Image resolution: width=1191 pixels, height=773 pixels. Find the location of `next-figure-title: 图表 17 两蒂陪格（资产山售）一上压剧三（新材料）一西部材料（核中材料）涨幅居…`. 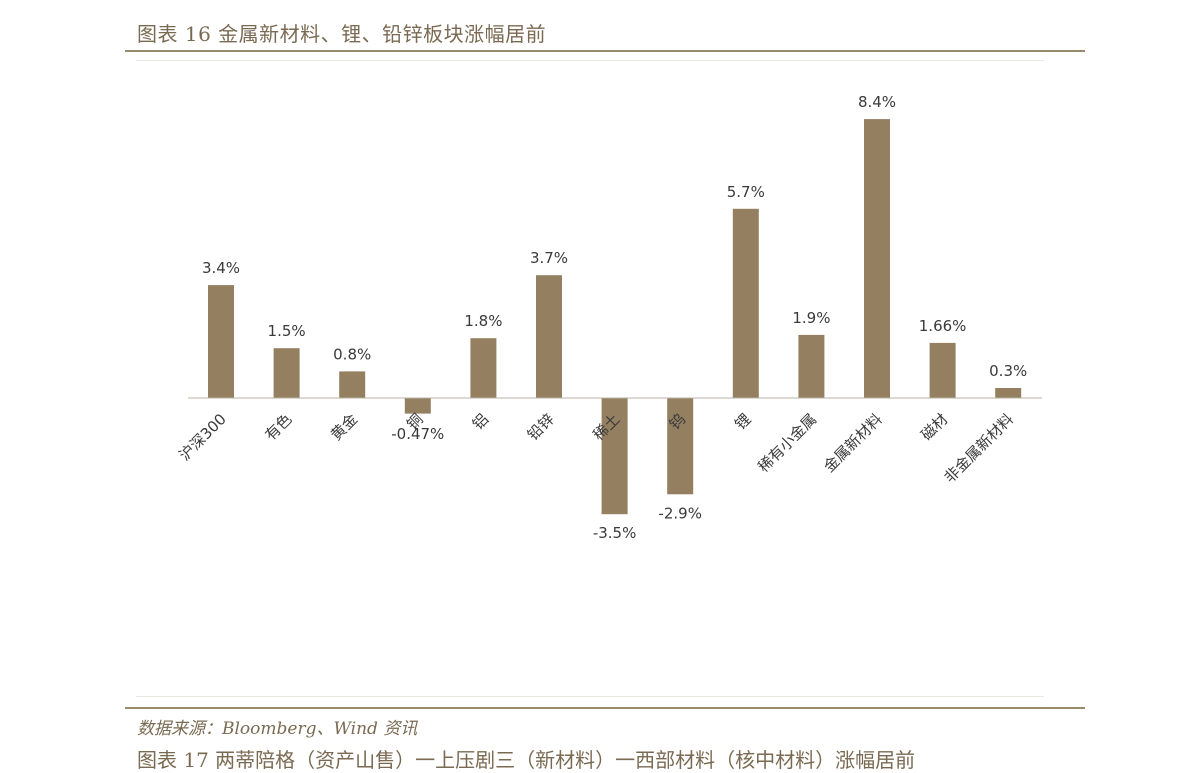

next-figure-title: 图表 17 两蒂陪格（资产山售）一上压剧三（新材料）一西部材料（核中材料）涨幅居… is located at coordinates (526, 760).